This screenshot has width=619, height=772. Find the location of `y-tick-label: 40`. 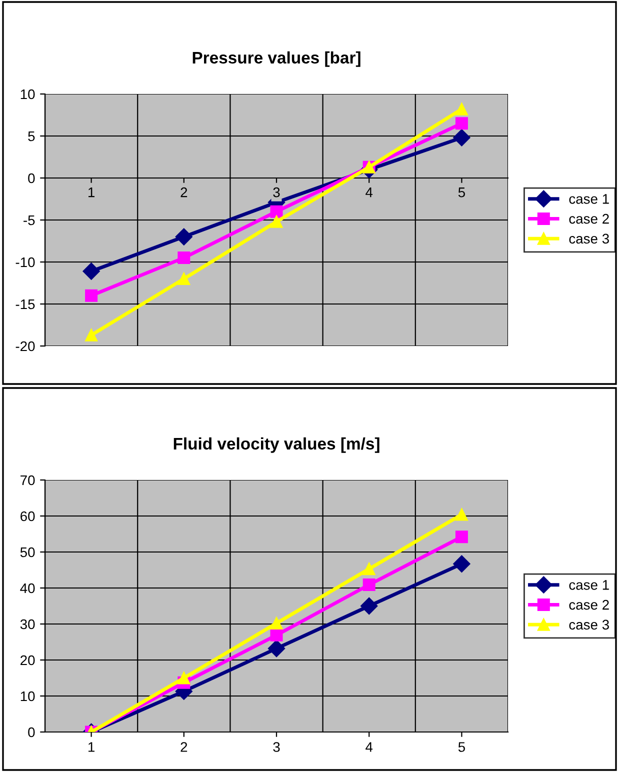

y-tick-label: 40 is located at coordinates (27, 588).